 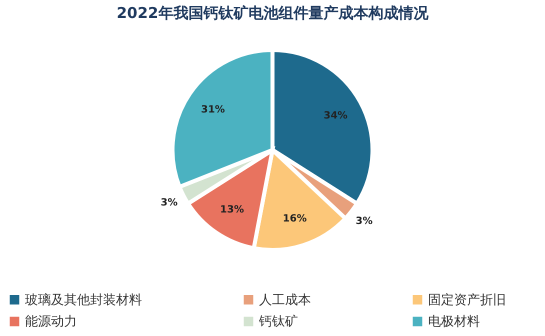 What do you see at coordinates (336, 116) in the screenshot?
I see `data-label: 34%` at bounding box center [336, 116].